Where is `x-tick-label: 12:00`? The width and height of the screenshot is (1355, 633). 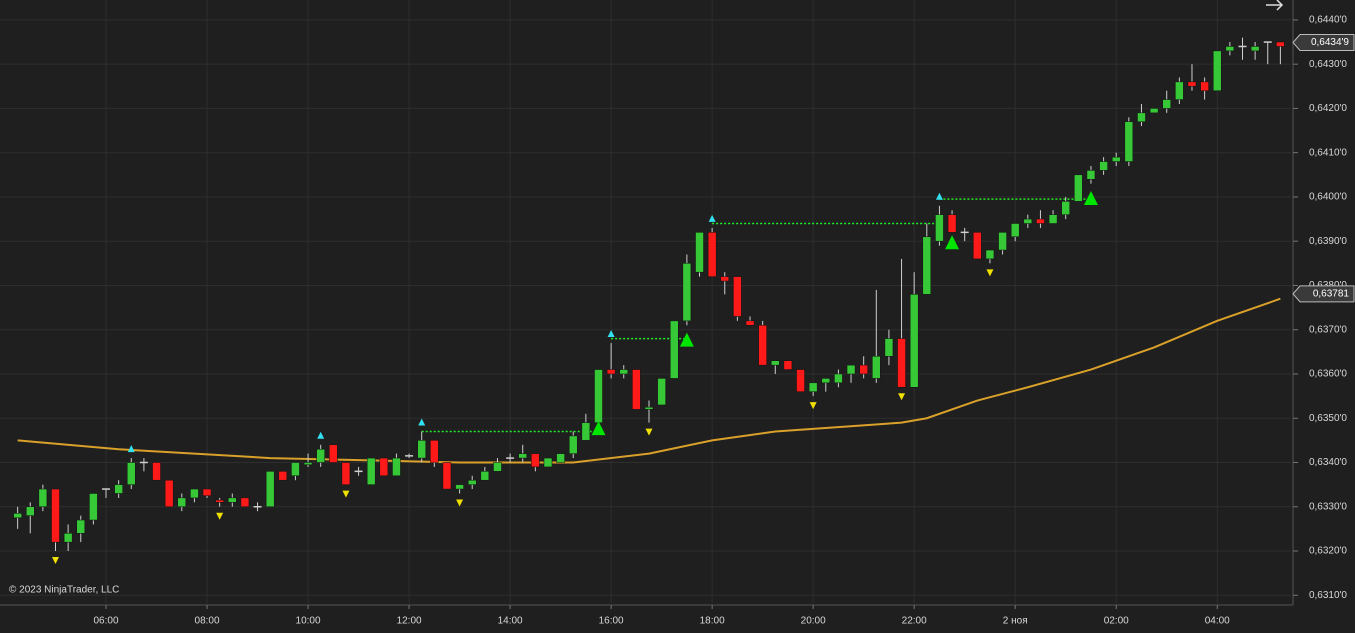
x-tick-label: 12:00 is located at coordinates (409, 621).